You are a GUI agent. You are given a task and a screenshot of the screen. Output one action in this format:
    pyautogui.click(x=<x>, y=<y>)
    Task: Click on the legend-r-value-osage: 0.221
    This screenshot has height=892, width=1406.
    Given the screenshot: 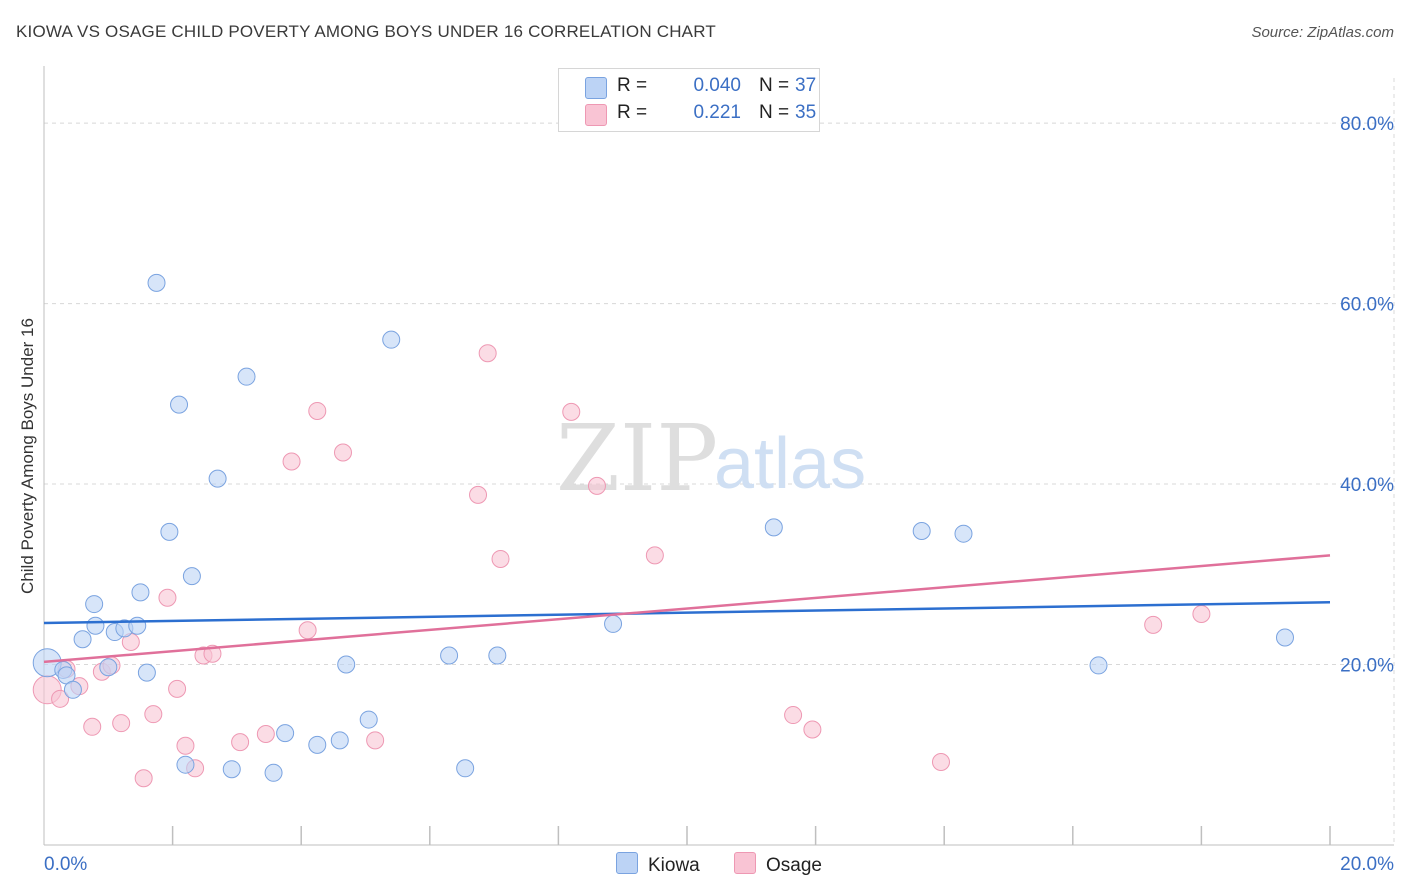 What is the action you would take?
    pyautogui.click(x=717, y=112)
    